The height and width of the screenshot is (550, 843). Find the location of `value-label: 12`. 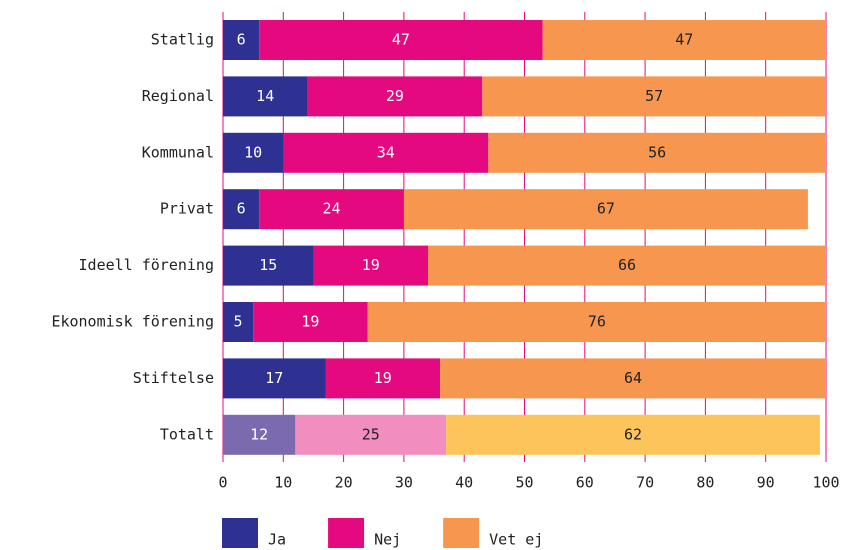

value-label: 12 is located at coordinates (259, 434).